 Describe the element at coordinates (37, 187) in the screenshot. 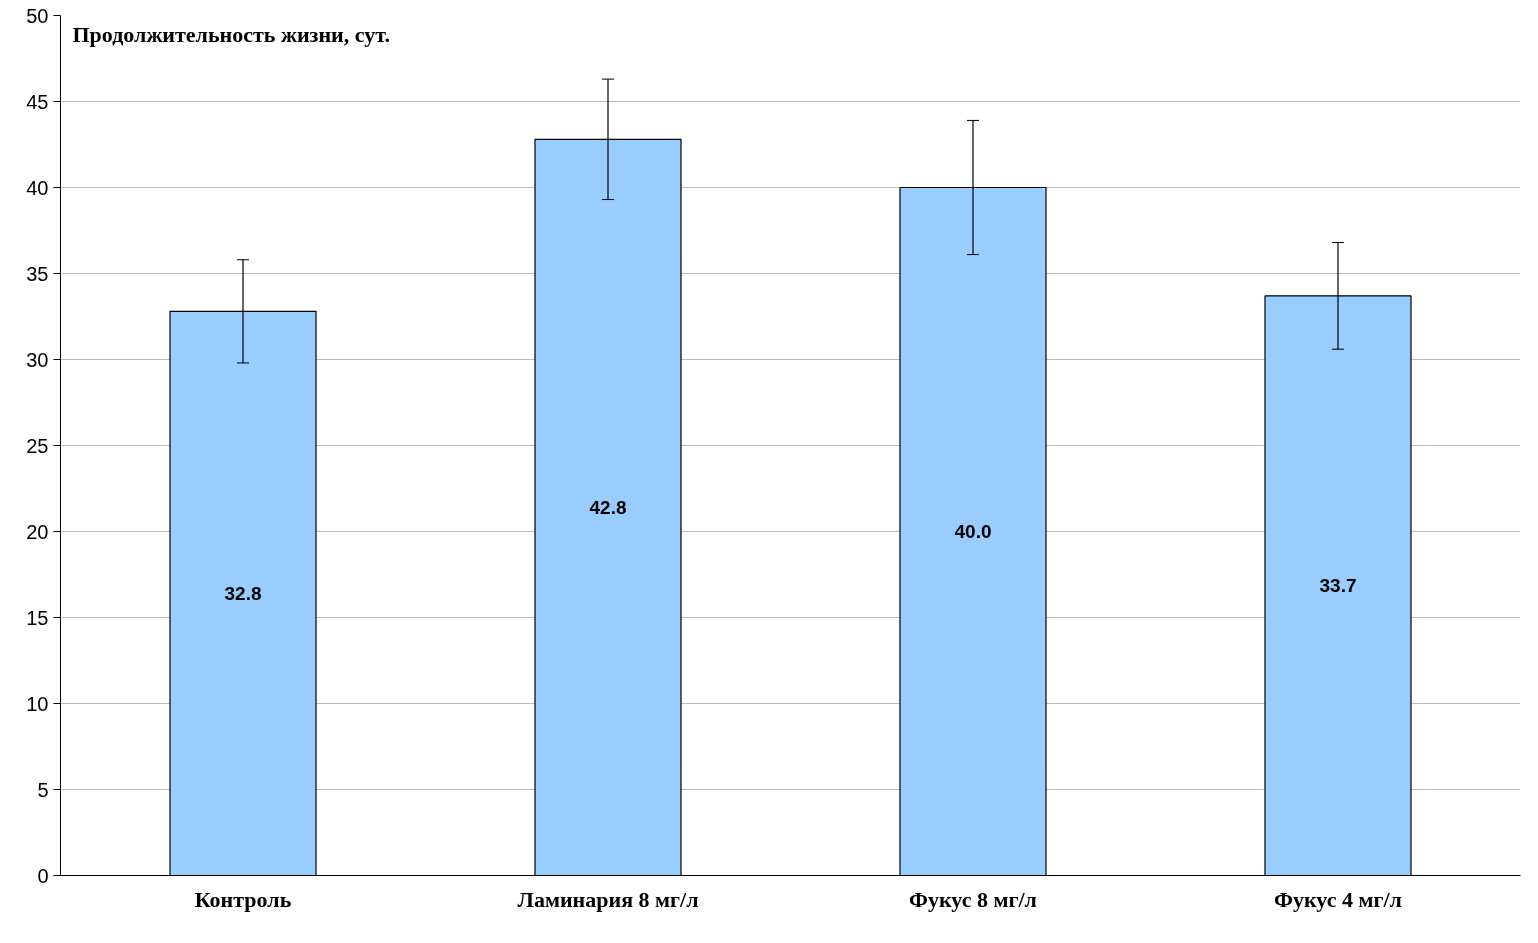

I see `y-tick-label: 40` at that location.